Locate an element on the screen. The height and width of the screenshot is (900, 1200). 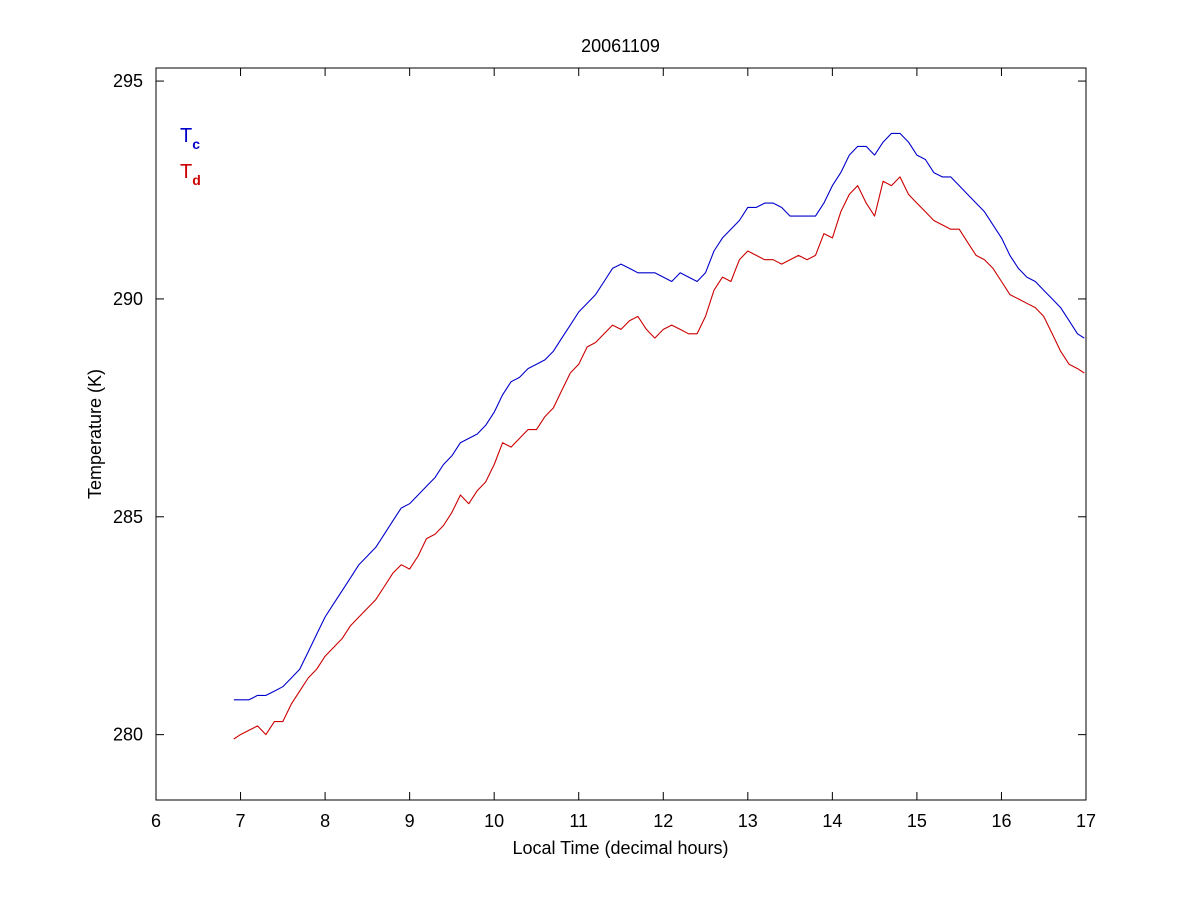
legend-base-tc: T is located at coordinates (186, 136).